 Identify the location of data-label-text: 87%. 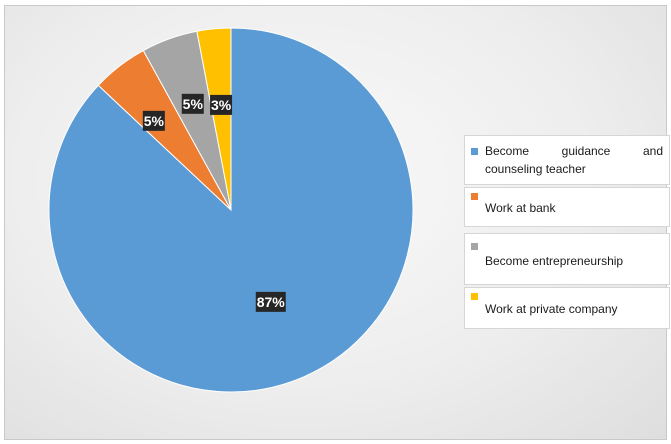
(271, 302).